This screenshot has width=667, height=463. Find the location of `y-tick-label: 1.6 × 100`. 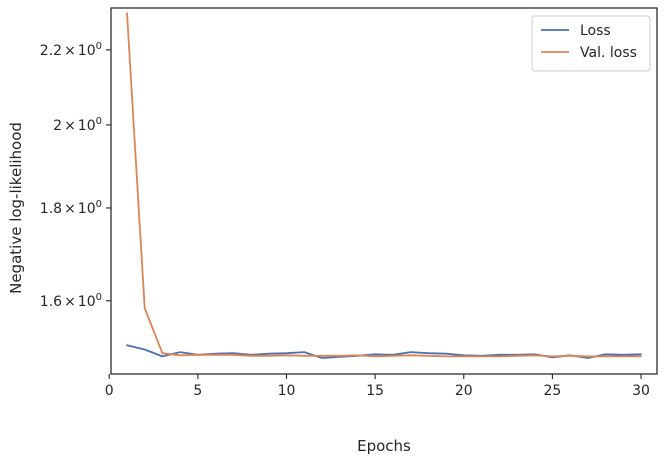

y-tick-label: 1.6 × 100 is located at coordinates (71, 301).